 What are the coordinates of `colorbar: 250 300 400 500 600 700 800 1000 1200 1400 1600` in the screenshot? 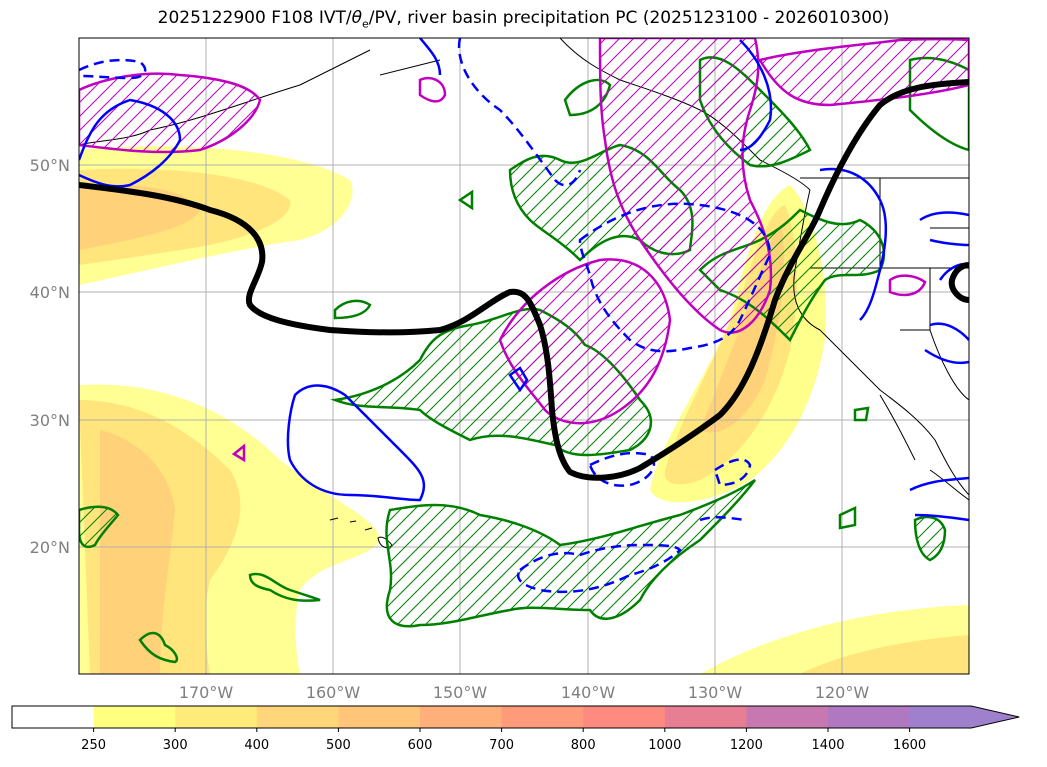 It's located at (515, 729).